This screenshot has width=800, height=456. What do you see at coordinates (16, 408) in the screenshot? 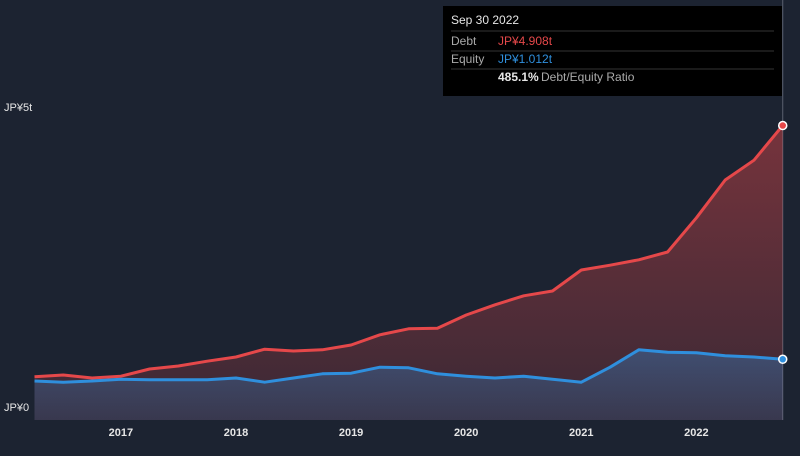
I see `y-tick-label: JP¥0` at bounding box center [16, 408].